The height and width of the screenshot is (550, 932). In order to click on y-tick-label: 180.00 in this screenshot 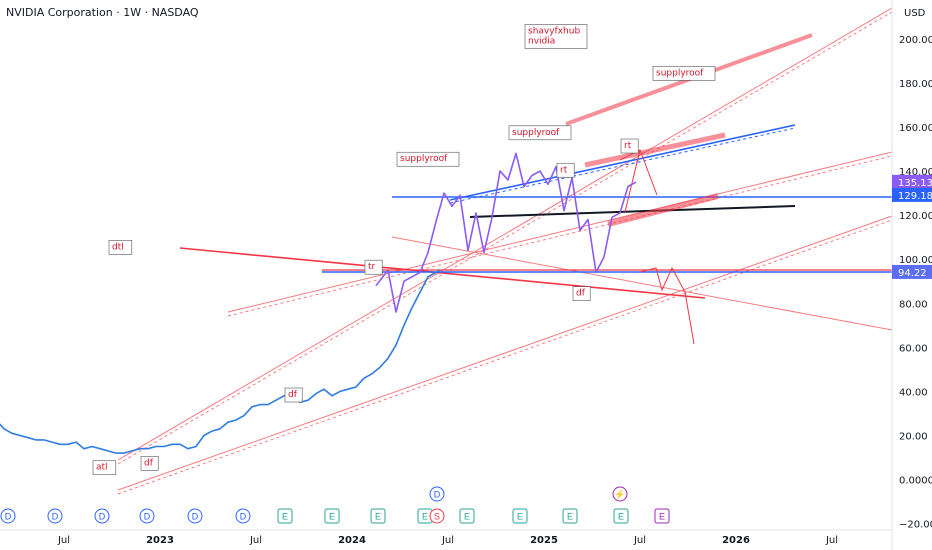, I will do `click(915, 84)`.